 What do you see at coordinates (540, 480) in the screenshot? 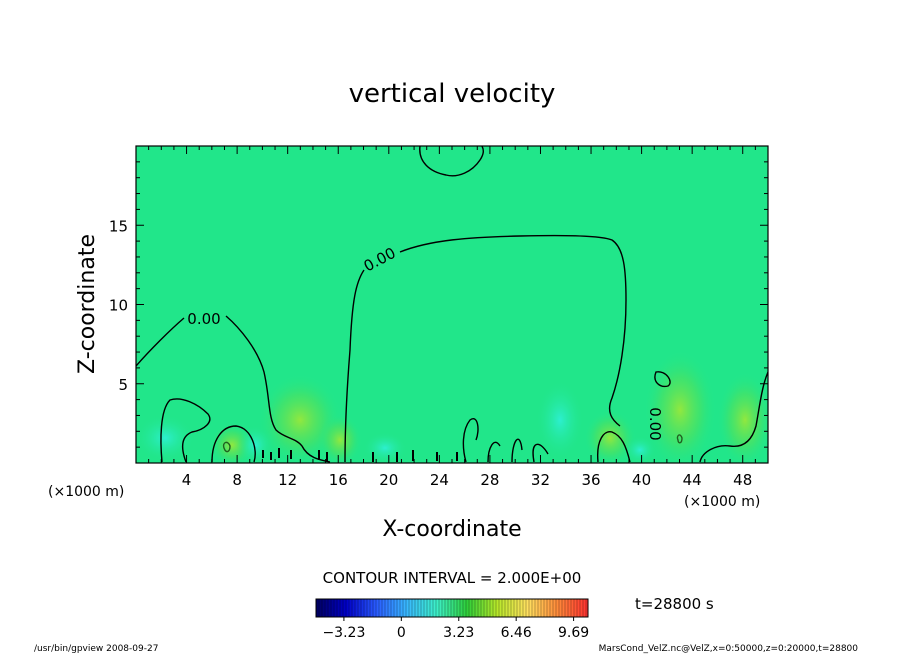
I see `x-tick-label: 32` at bounding box center [540, 480].